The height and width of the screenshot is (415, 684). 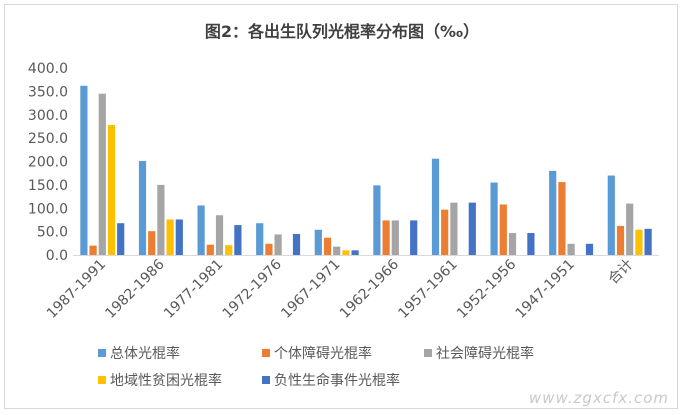 I want to click on y-tick-label: 250.0, so click(x=48, y=139).